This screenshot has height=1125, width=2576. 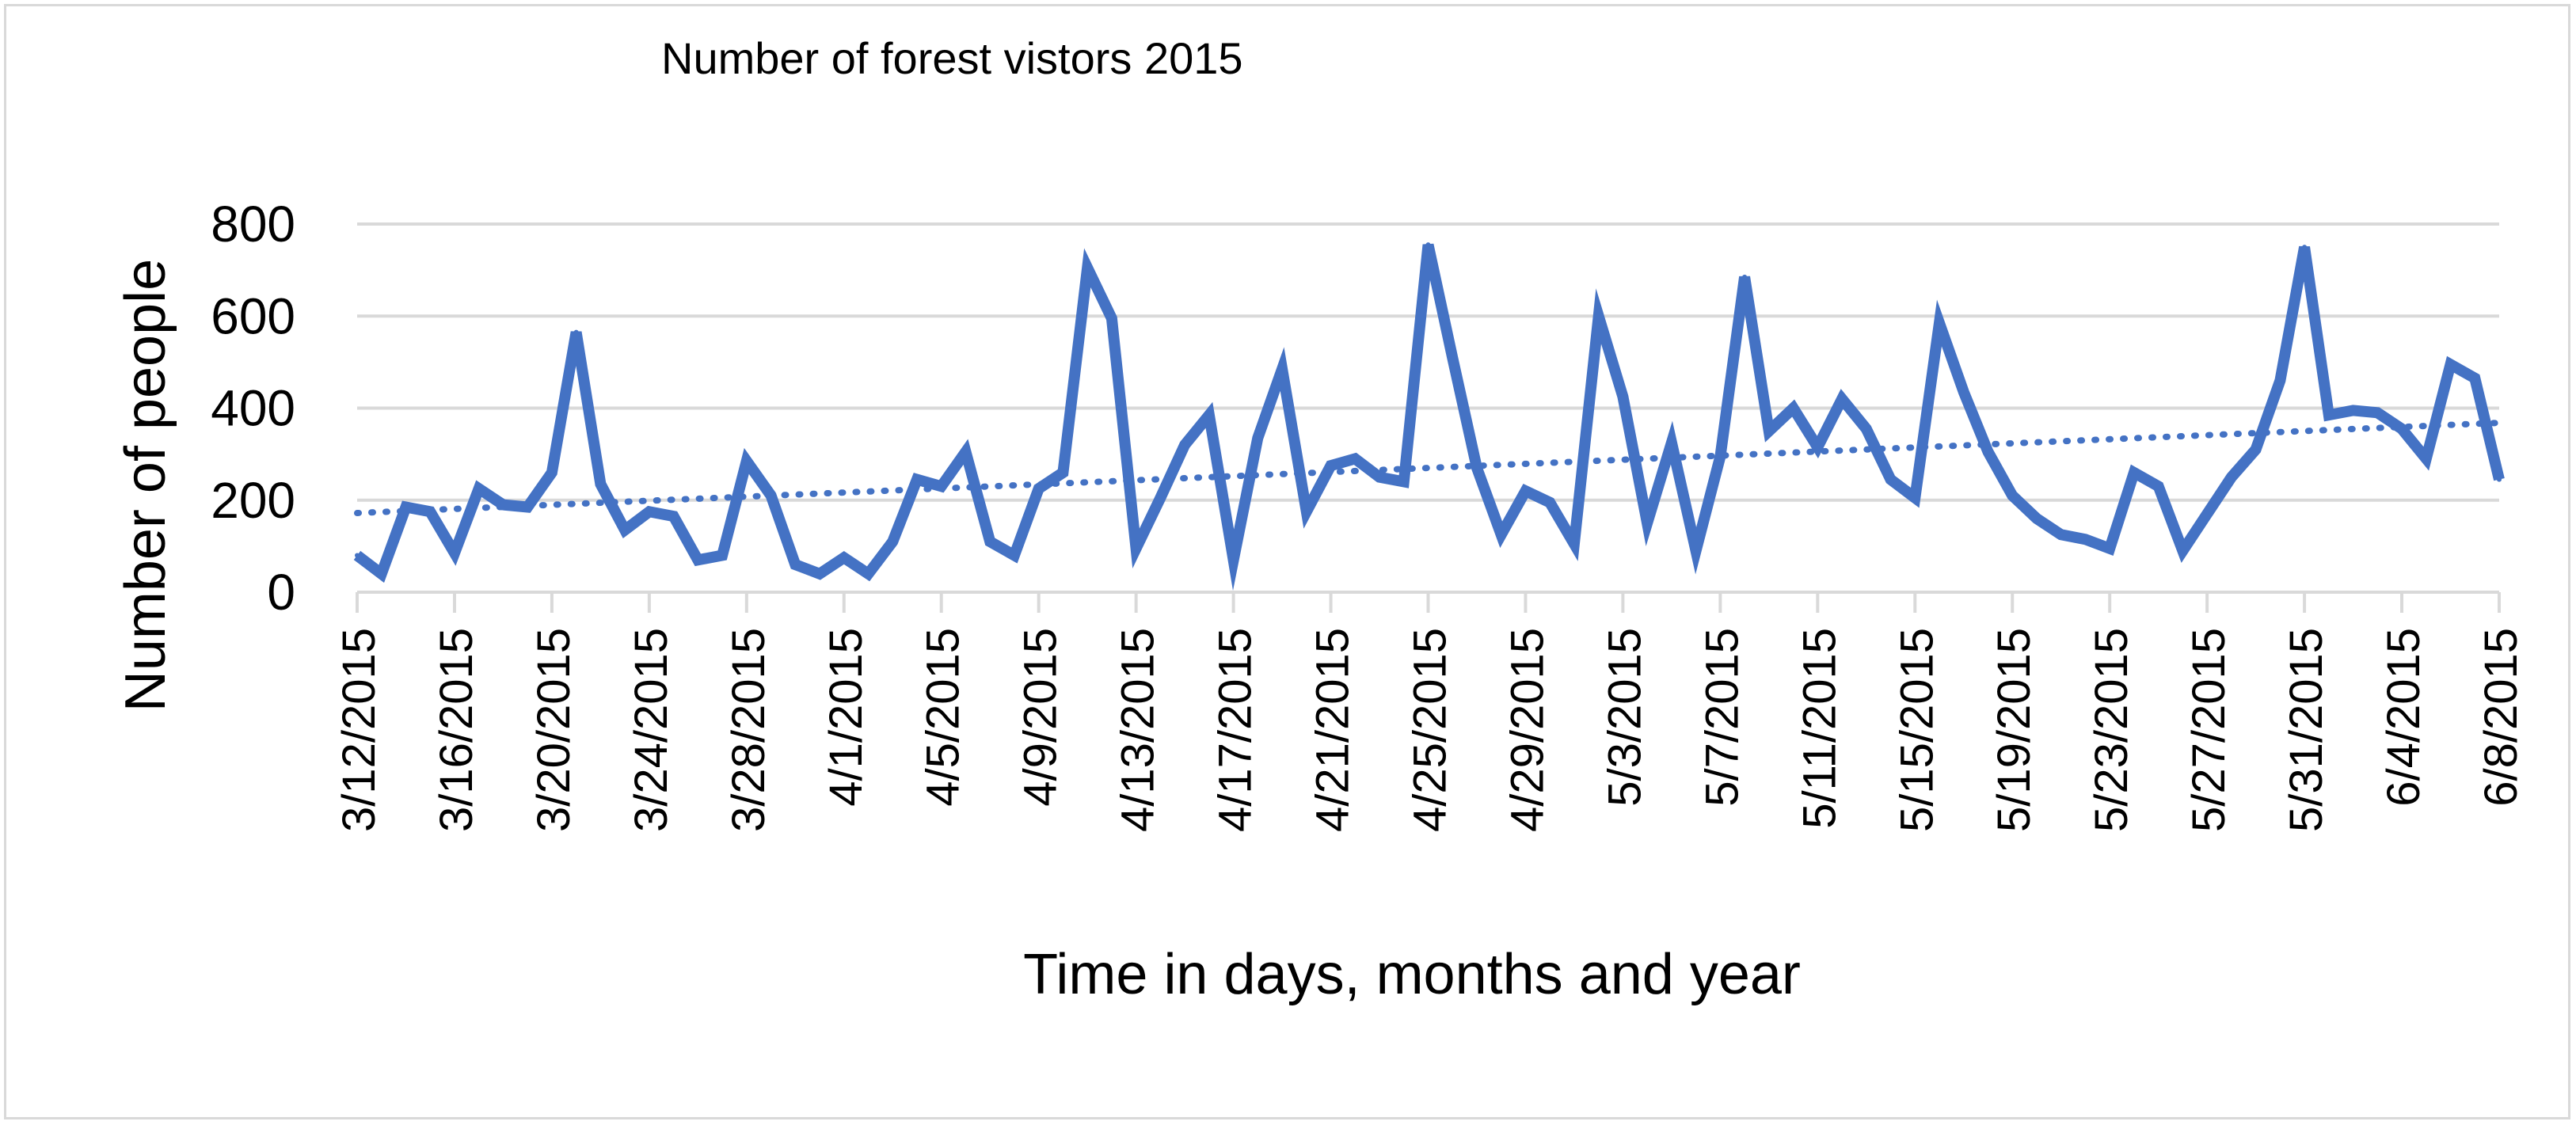 What do you see at coordinates (651, 730) in the screenshot?
I see `x-tick-label-3: 3/24/2015` at bounding box center [651, 730].